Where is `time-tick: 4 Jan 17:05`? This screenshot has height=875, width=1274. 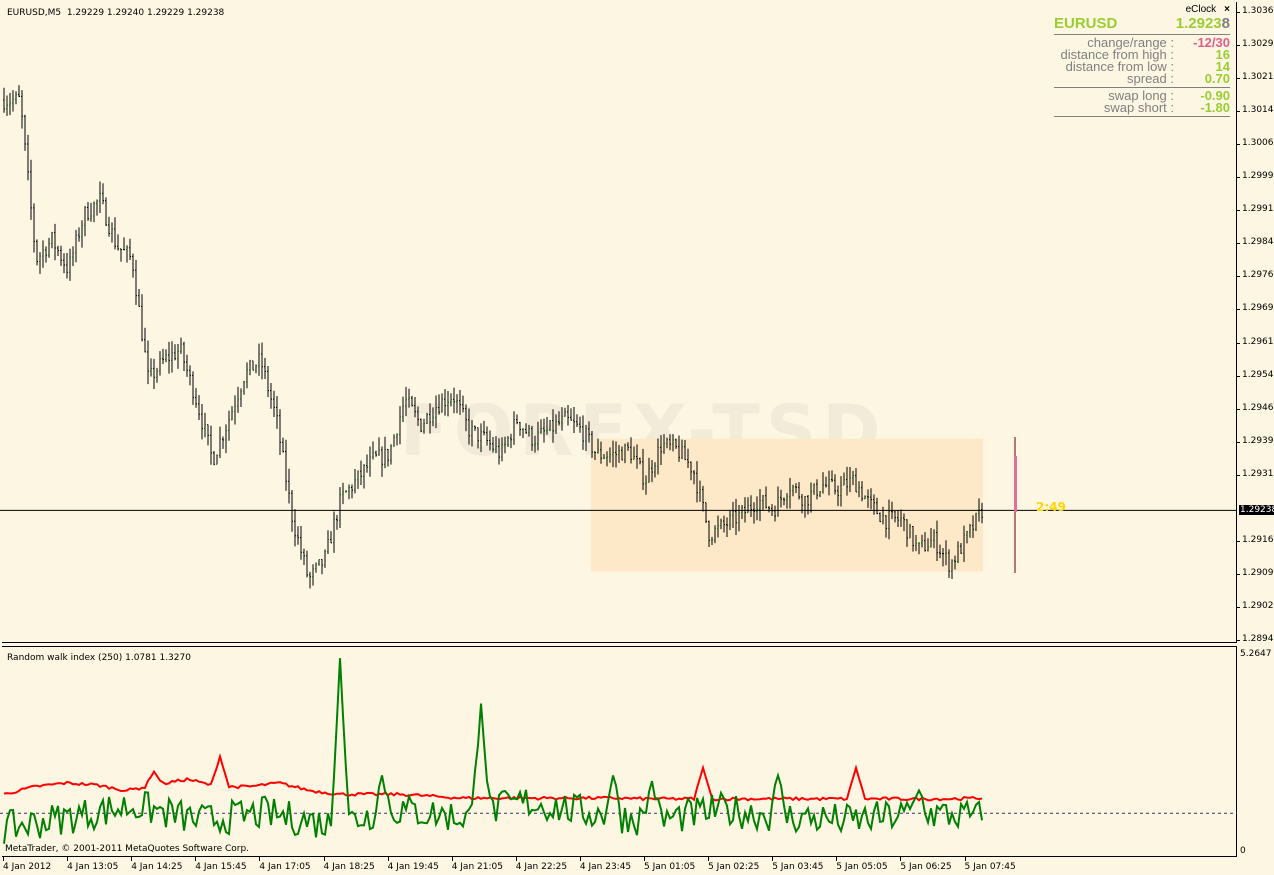 time-tick: 4 Jan 17:05 is located at coordinates (285, 864).